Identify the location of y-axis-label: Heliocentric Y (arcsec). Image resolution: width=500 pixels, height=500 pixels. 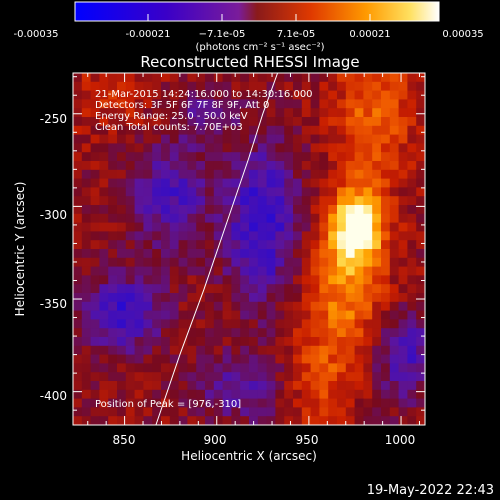
(20, 249).